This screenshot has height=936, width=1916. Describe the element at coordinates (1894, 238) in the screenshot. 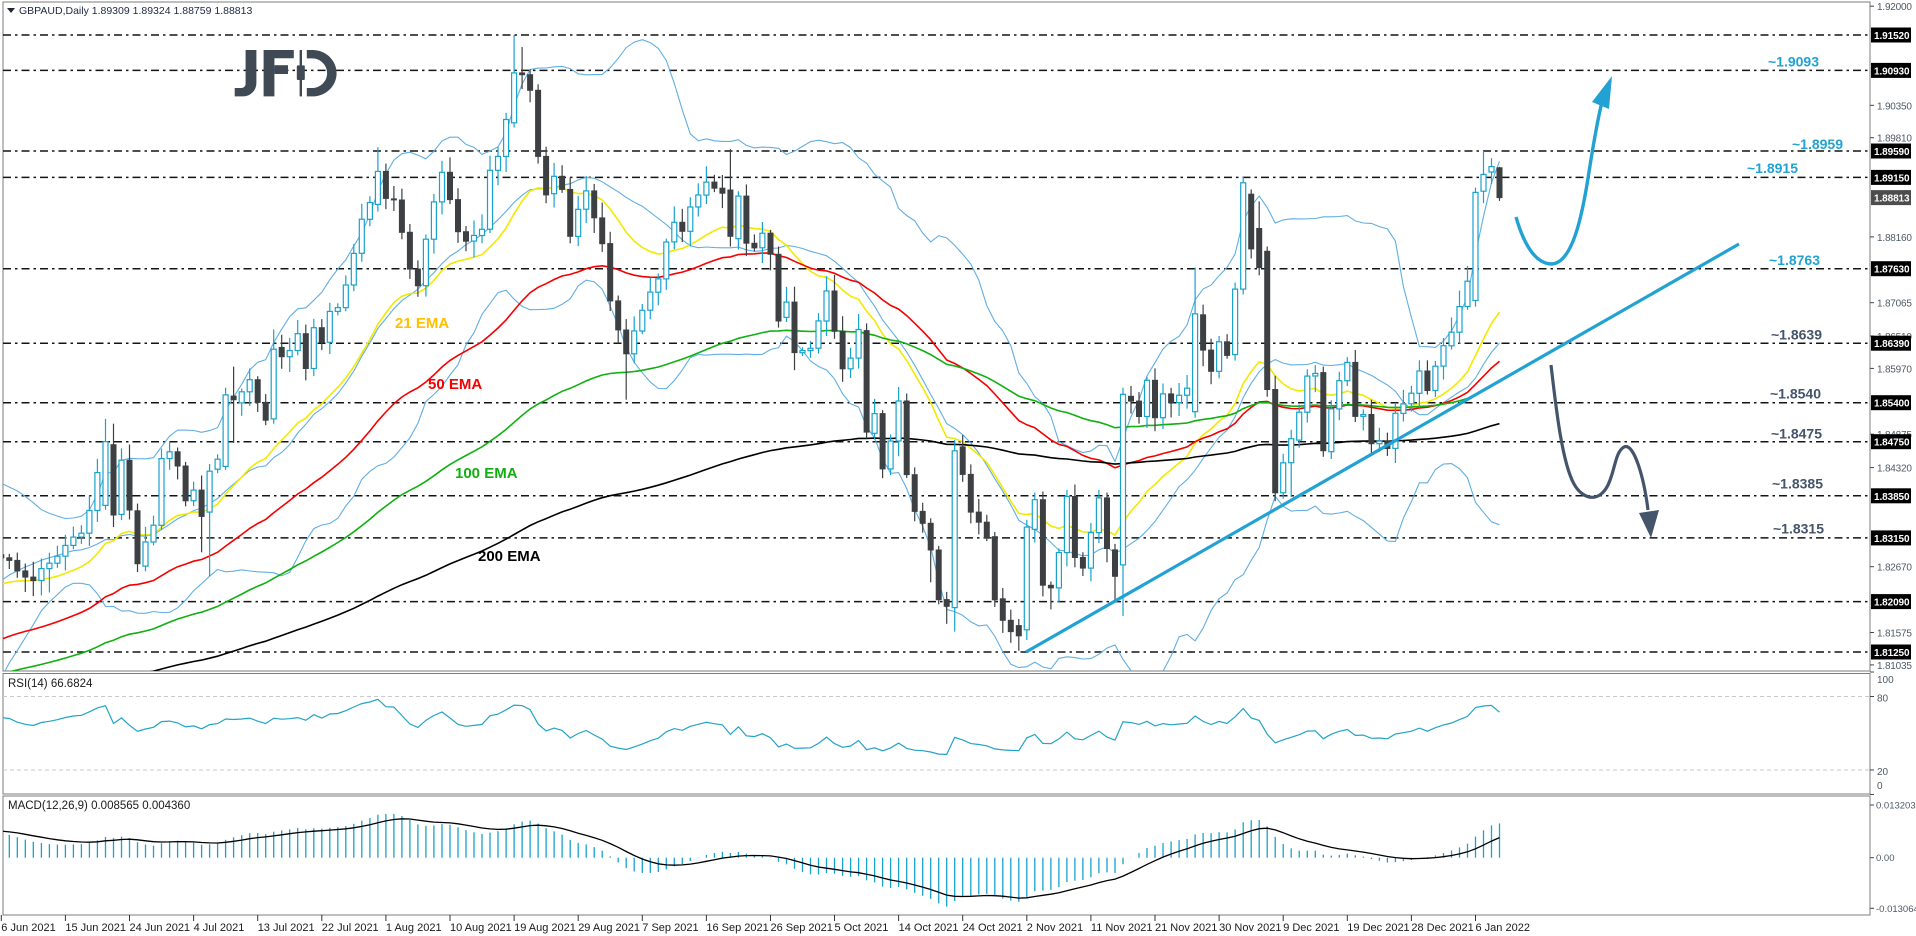

I see `svg-text: 1.88160` at that location.